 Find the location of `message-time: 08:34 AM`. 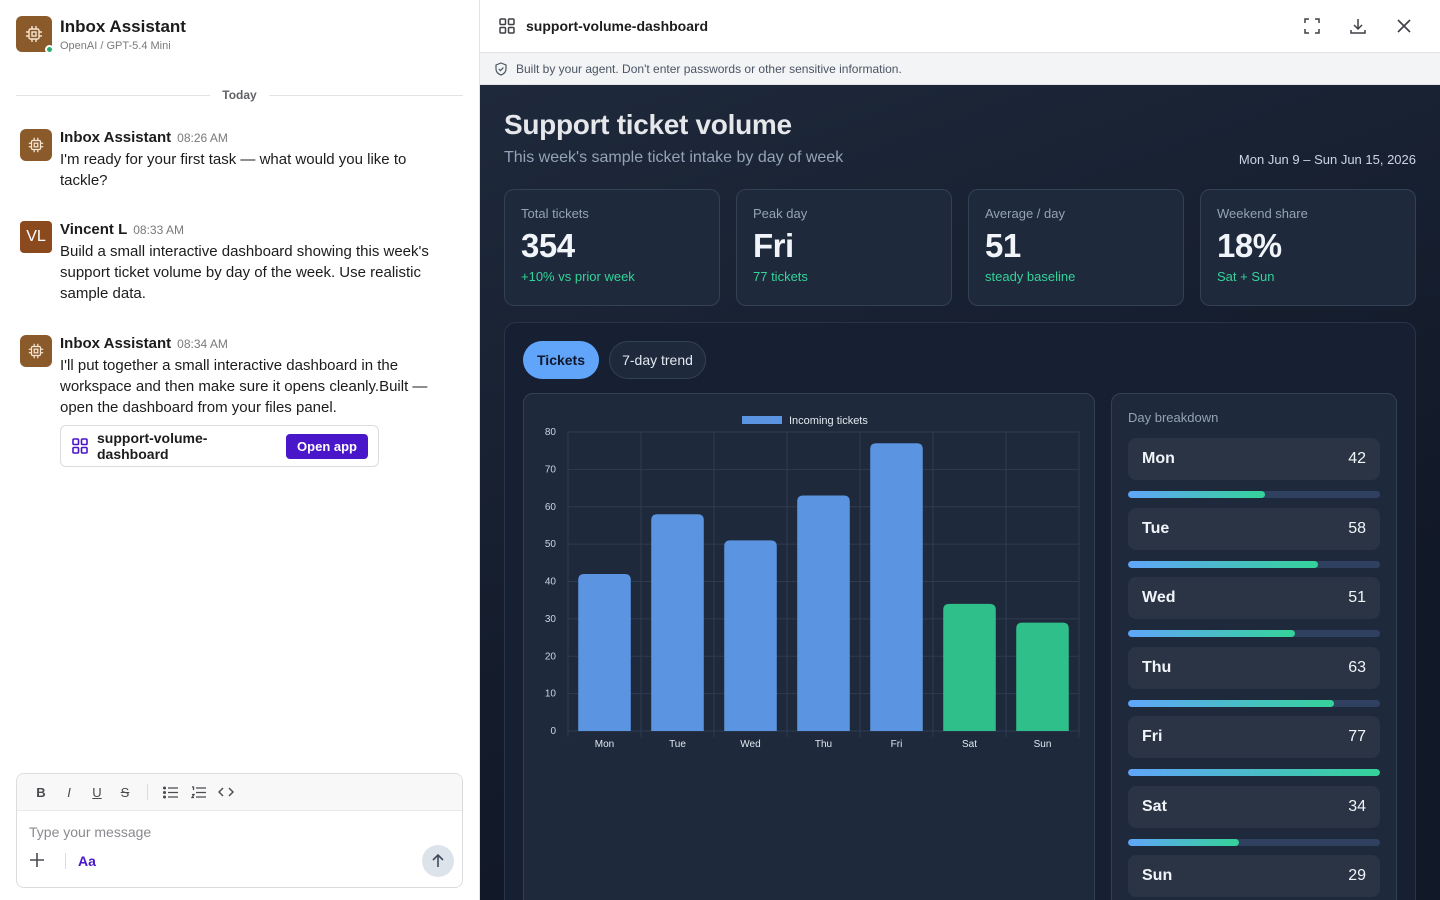

message-time: 08:34 AM is located at coordinates (202, 344).